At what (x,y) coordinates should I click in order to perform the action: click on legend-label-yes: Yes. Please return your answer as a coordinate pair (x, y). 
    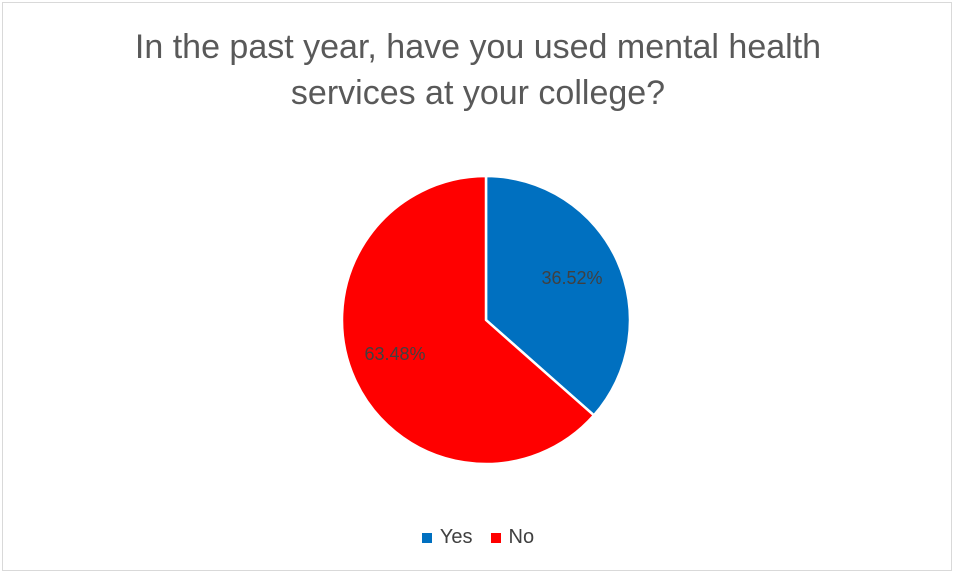
    Looking at the image, I should click on (456, 537).